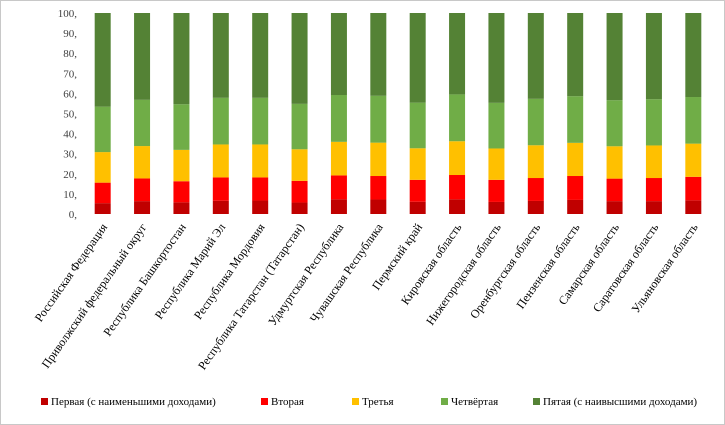  Describe the element at coordinates (70, 34) in the screenshot. I see `y-tick-label: 90,` at that location.